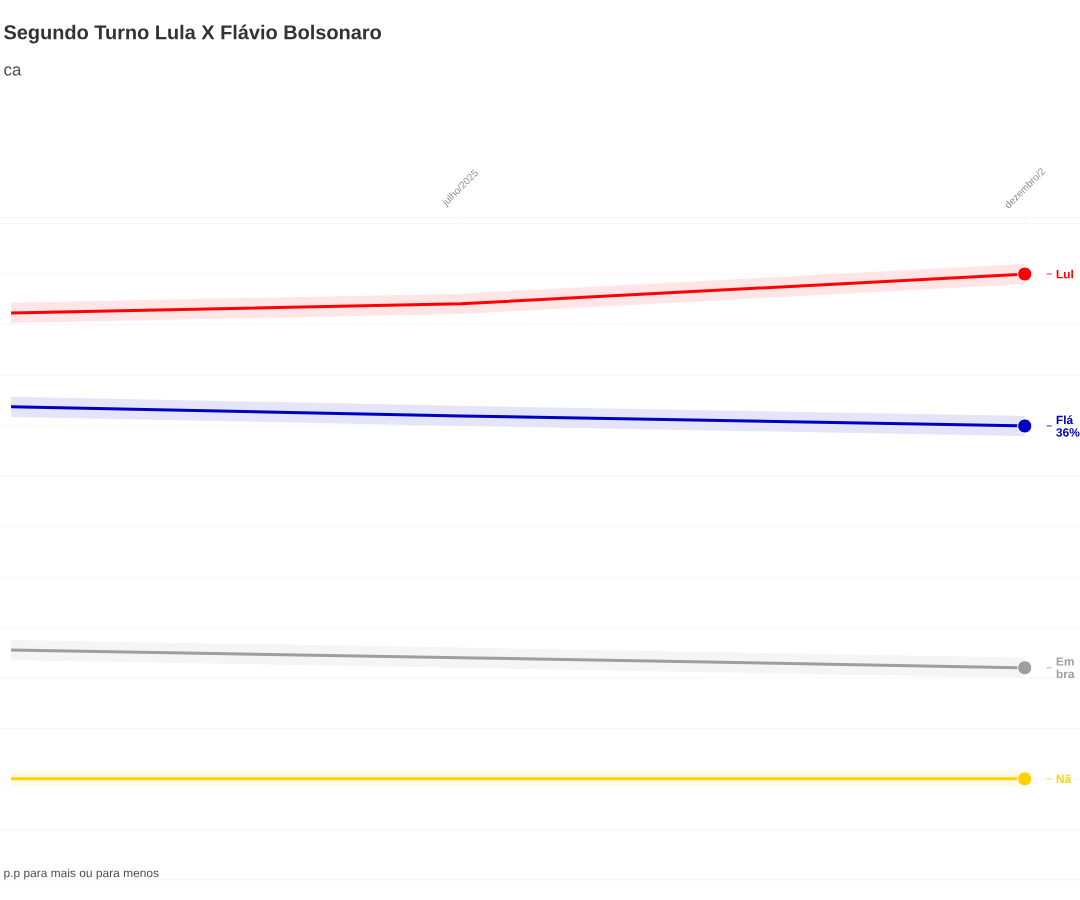 This screenshot has height=900, width=1080. Describe the element at coordinates (1068, 426) in the screenshot. I see `legend-label: Flá 36%` at that location.